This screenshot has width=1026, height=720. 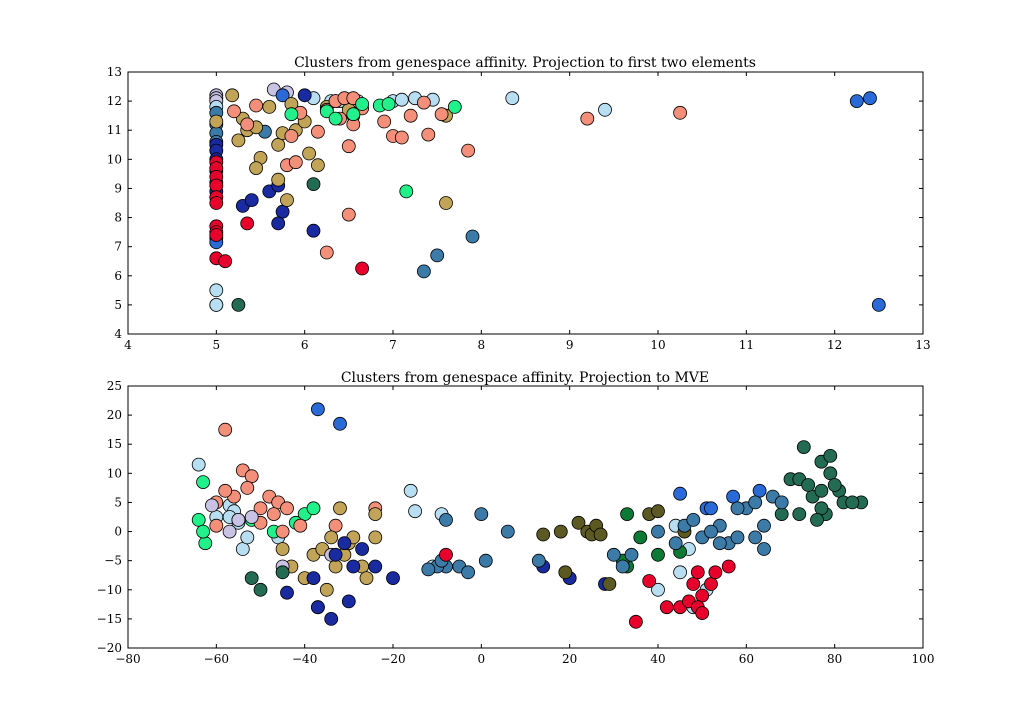 What do you see at coordinates (118, 334) in the screenshot?
I see `y-tick-label: 4` at bounding box center [118, 334].